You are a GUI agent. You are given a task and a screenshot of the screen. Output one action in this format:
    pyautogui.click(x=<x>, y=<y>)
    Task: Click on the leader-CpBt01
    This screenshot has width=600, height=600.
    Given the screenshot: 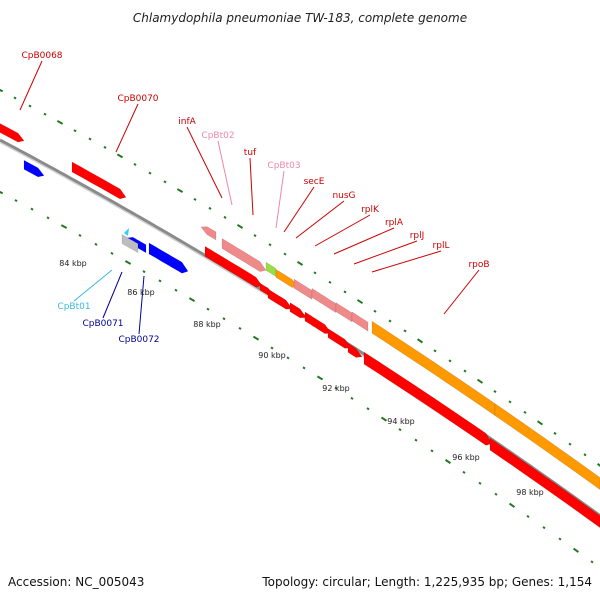 What is the action you would take?
    pyautogui.click(x=93, y=285)
    